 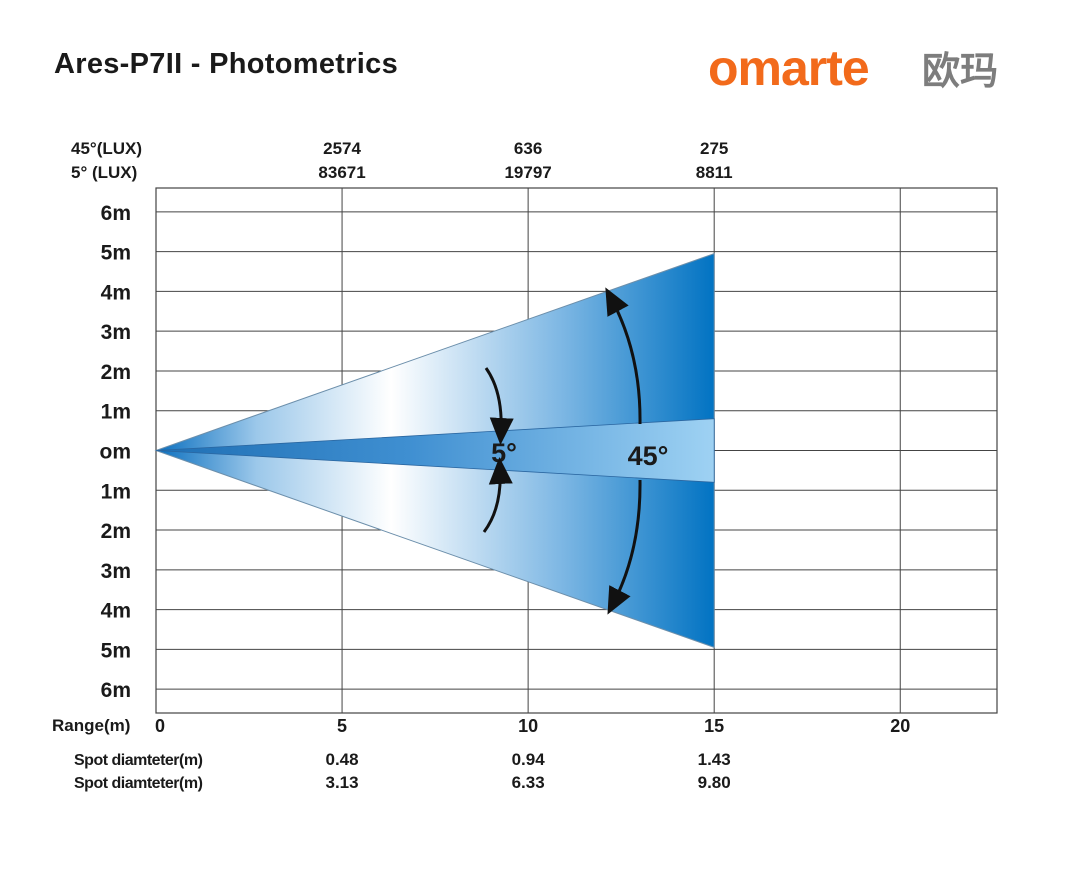 What do you see at coordinates (499, 406) in the screenshot?
I see `arrow-5deg-top` at bounding box center [499, 406].